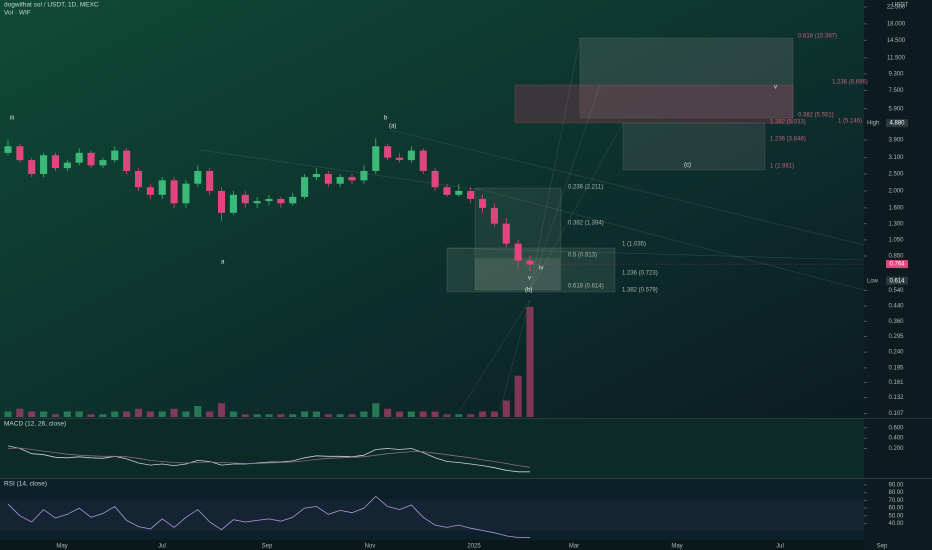 This screenshot has height=550, width=932. Describe the element at coordinates (896, 75) in the screenshot. I see `y-tick-label: 9.300` at that location.